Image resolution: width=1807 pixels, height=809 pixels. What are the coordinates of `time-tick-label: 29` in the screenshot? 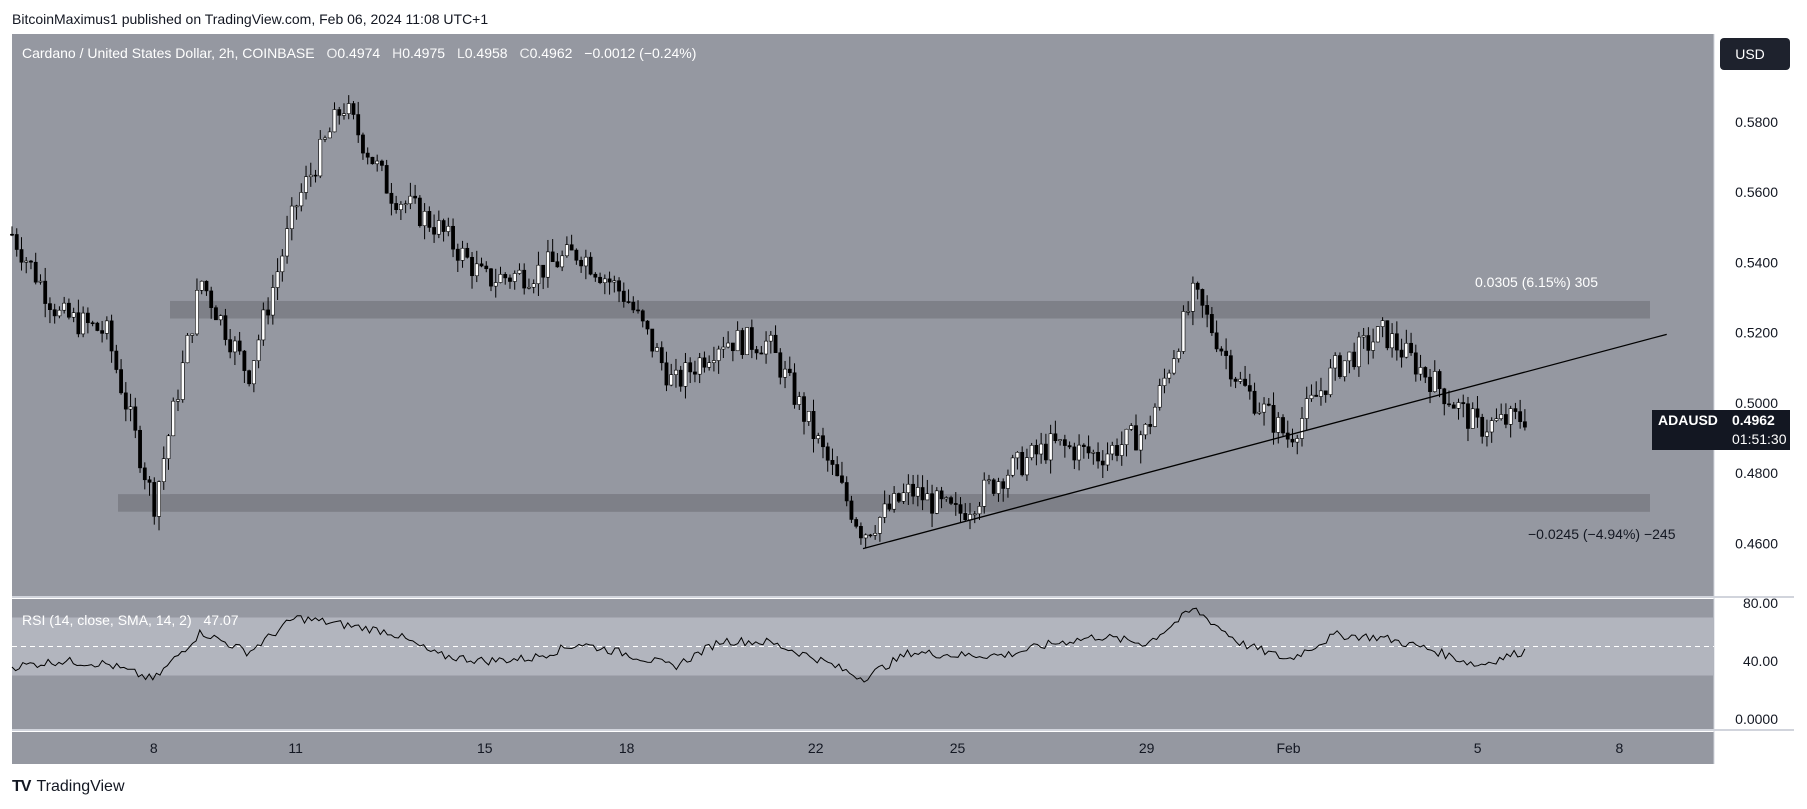 It's located at (1147, 748).